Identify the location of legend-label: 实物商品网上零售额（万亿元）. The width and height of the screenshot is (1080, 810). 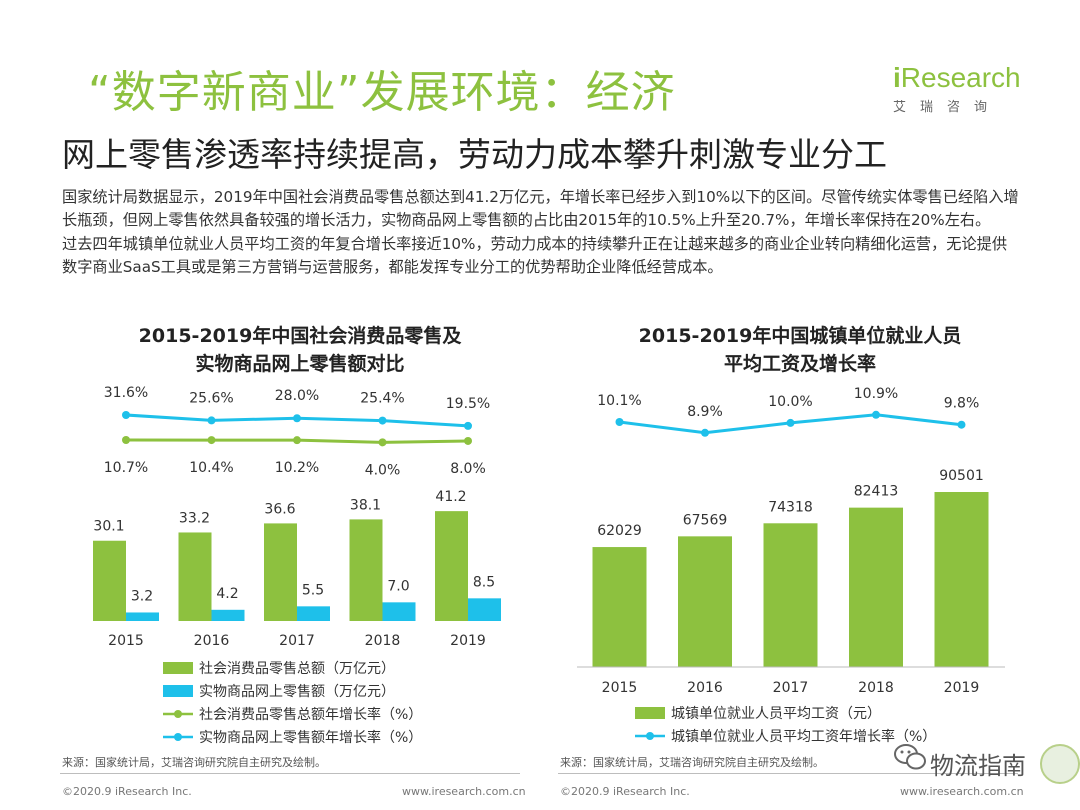
(297, 692).